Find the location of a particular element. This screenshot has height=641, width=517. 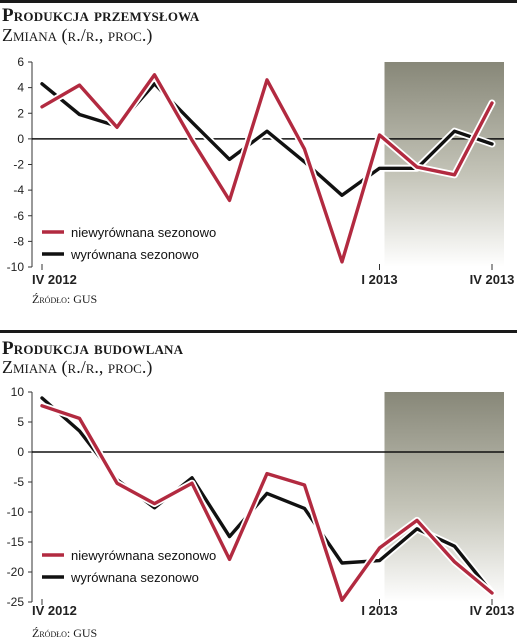

y-tick-label: -15 is located at coordinates (16, 542).